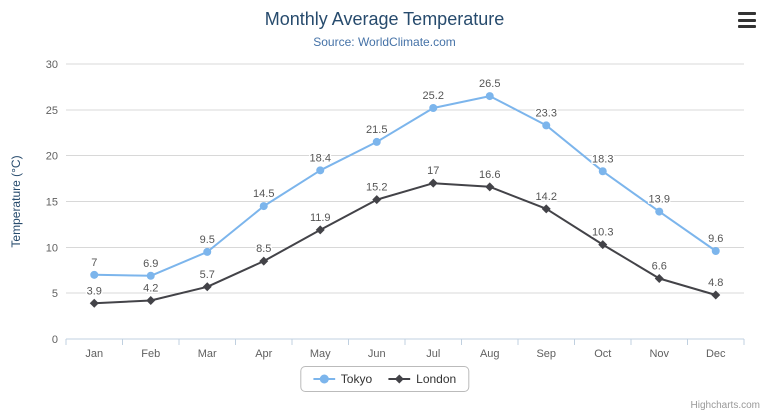 This screenshot has width=769, height=416. Describe the element at coordinates (150, 354) in the screenshot. I see `x-axis-label: Feb` at that location.